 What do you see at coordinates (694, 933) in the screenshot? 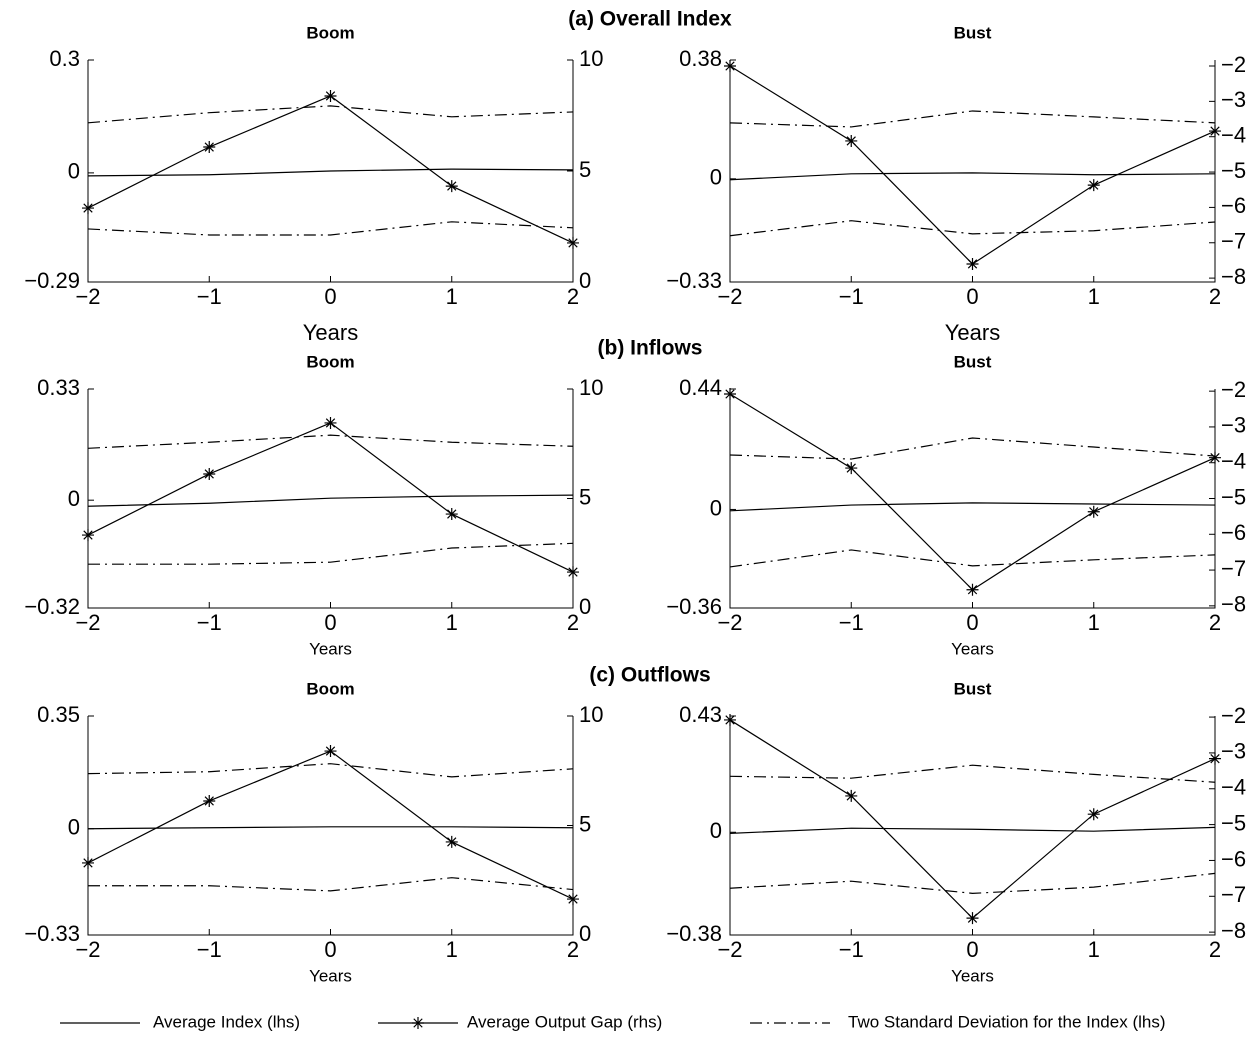
I see `y-tick-label: −0.38` at bounding box center [694, 933].